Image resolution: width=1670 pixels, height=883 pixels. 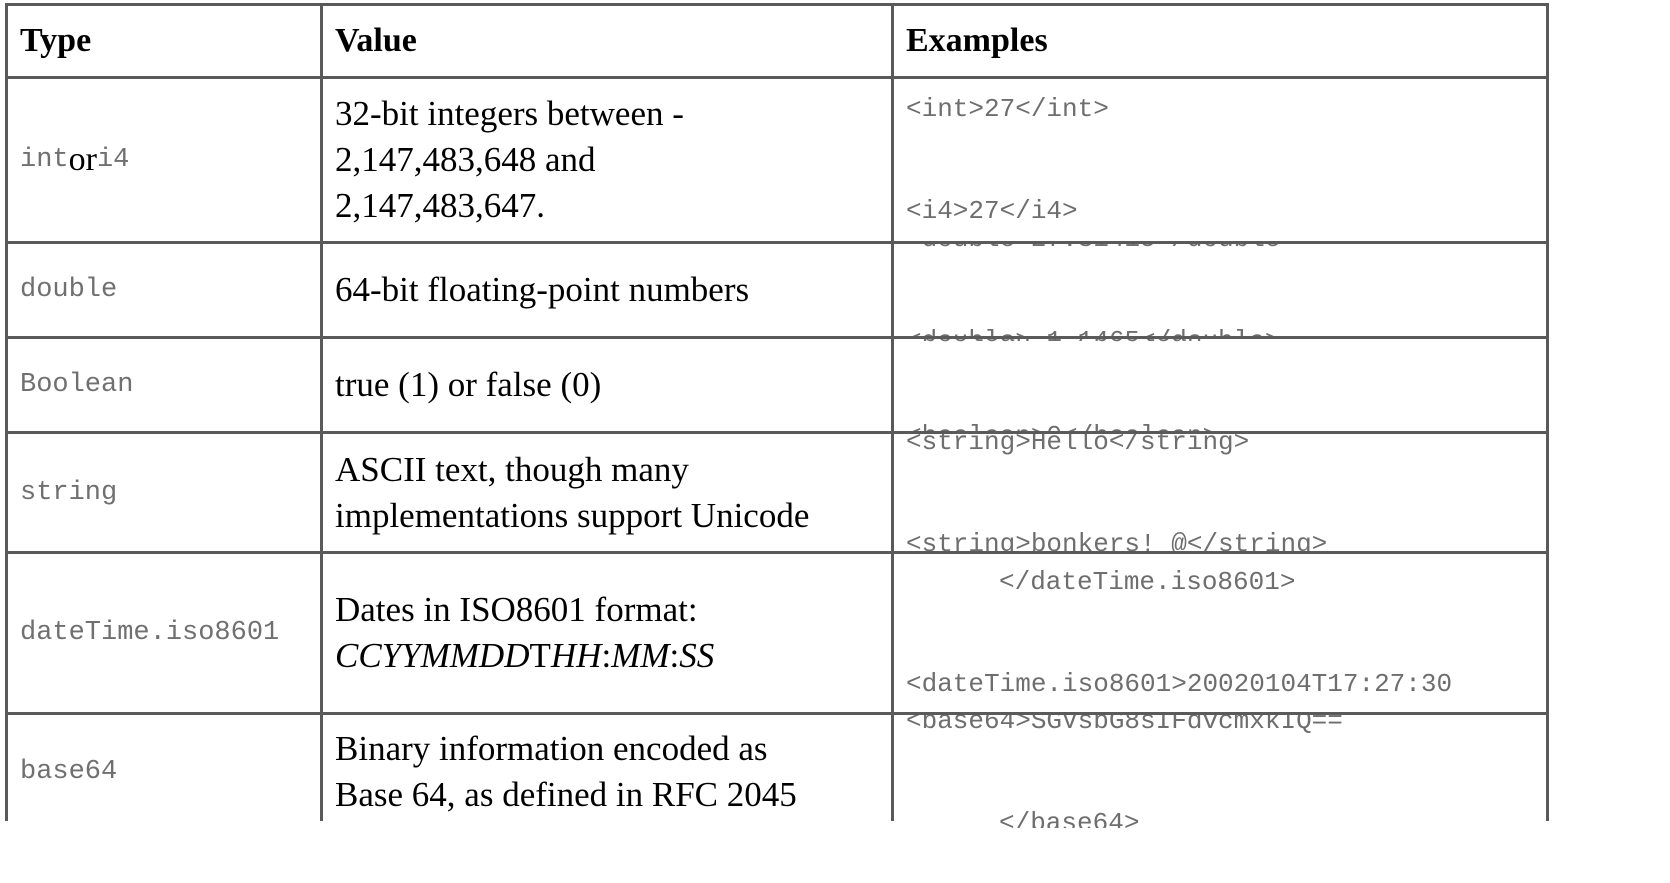 What do you see at coordinates (509, 113) in the screenshot?
I see `value-line: 32-bit integers between -` at bounding box center [509, 113].